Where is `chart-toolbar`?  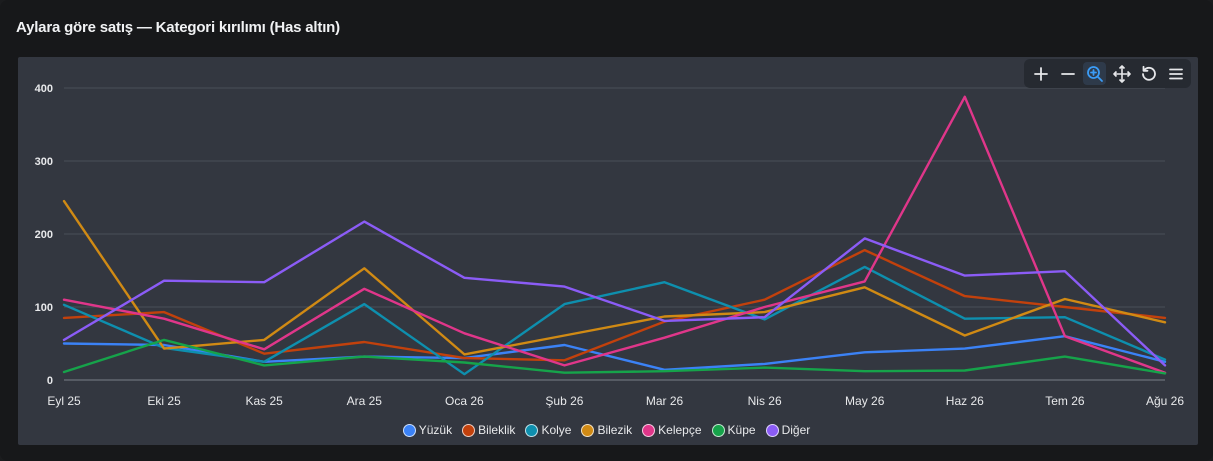 chart-toolbar is located at coordinates (1107, 73).